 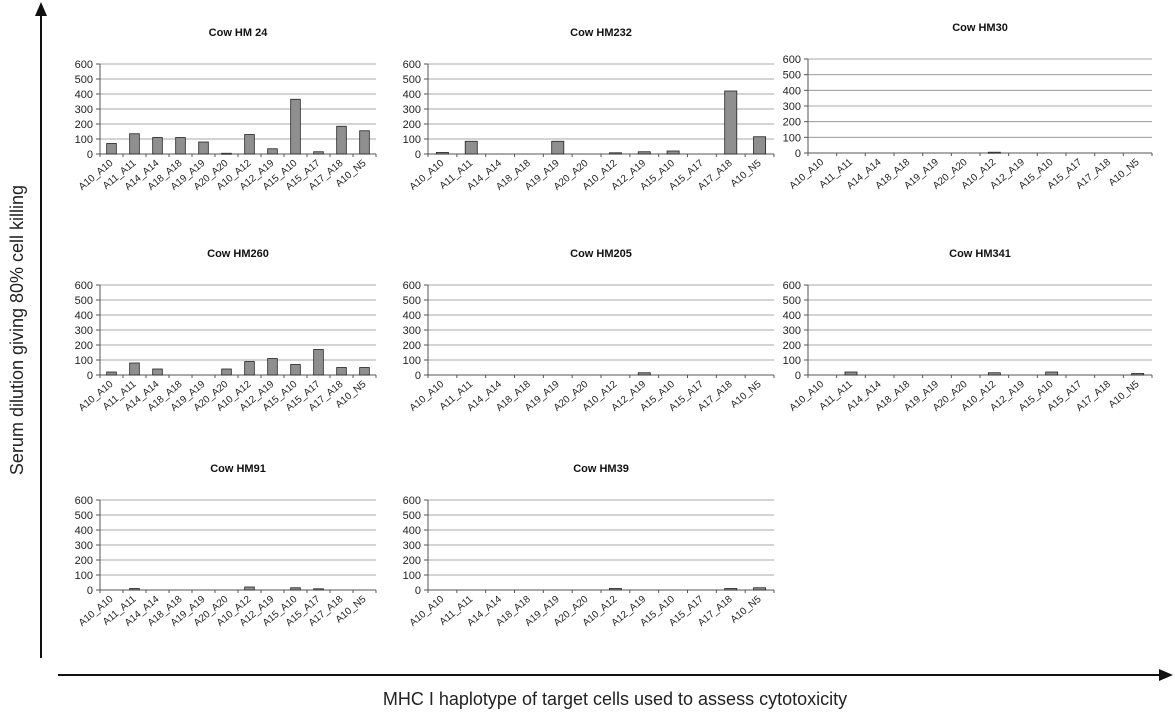 What do you see at coordinates (41, 9) in the screenshot?
I see `y-axis-arrow-head` at bounding box center [41, 9].